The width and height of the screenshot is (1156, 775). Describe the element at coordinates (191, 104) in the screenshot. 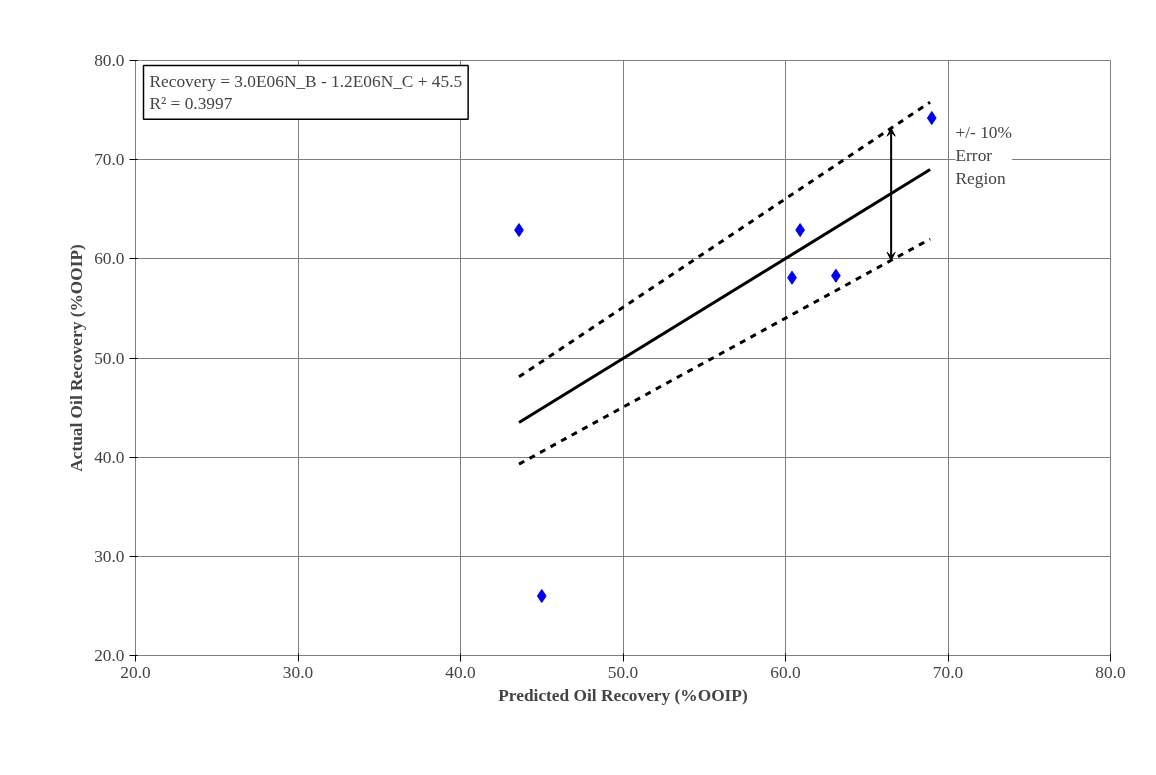

I see `annotation: R² = 0.3997` at that location.